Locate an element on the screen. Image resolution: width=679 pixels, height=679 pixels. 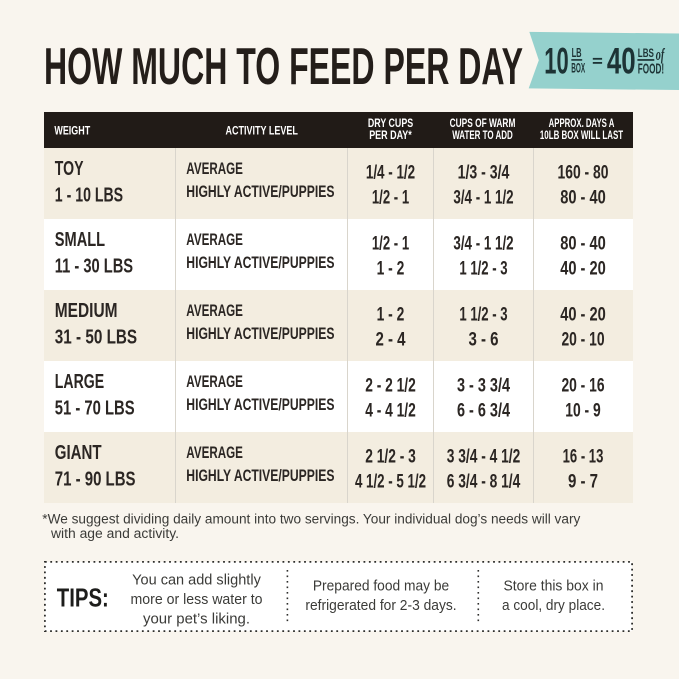
svg-text: 51 - 70 LBS is located at coordinates (95, 408).